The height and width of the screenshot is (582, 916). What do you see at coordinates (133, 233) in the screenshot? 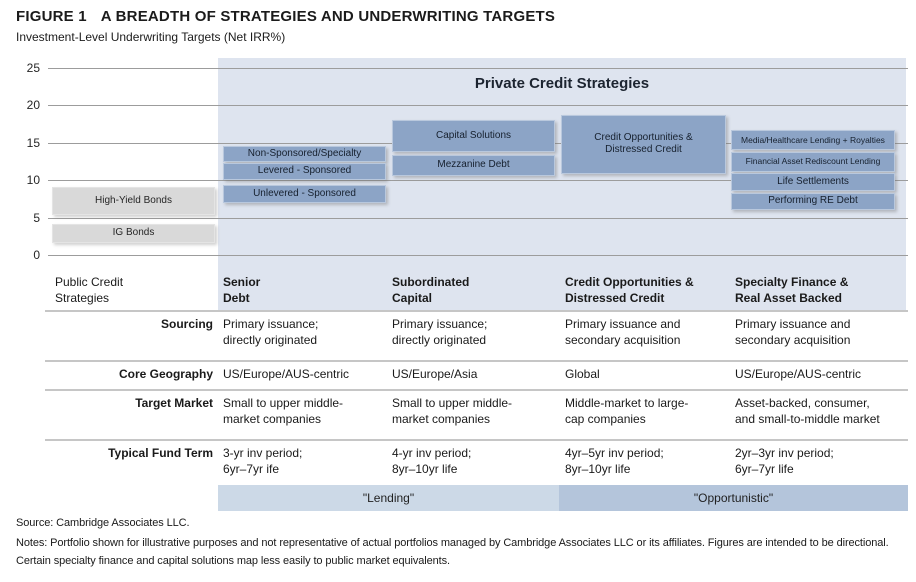
I see `bar-ig-bonds: IG Bonds` at bounding box center [133, 233].